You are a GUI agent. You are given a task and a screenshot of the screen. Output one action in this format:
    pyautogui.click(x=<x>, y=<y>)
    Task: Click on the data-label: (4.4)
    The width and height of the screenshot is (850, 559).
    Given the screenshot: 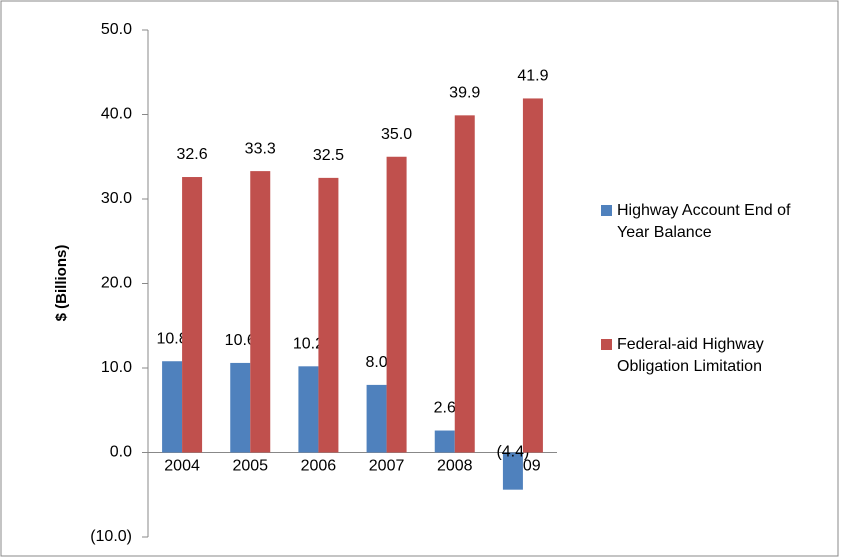 What is the action you would take?
    pyautogui.click(x=512, y=452)
    